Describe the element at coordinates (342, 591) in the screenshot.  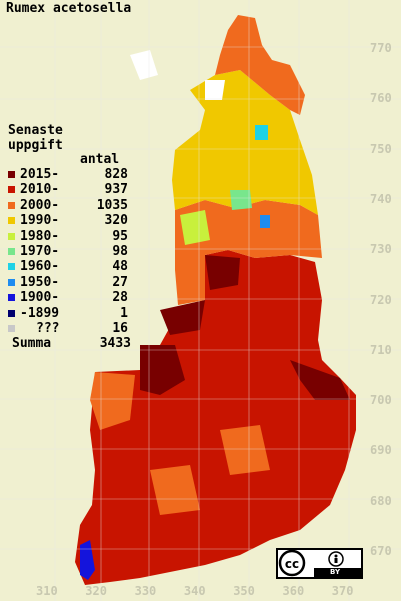
I see `x-tick-label: 370` at that location.